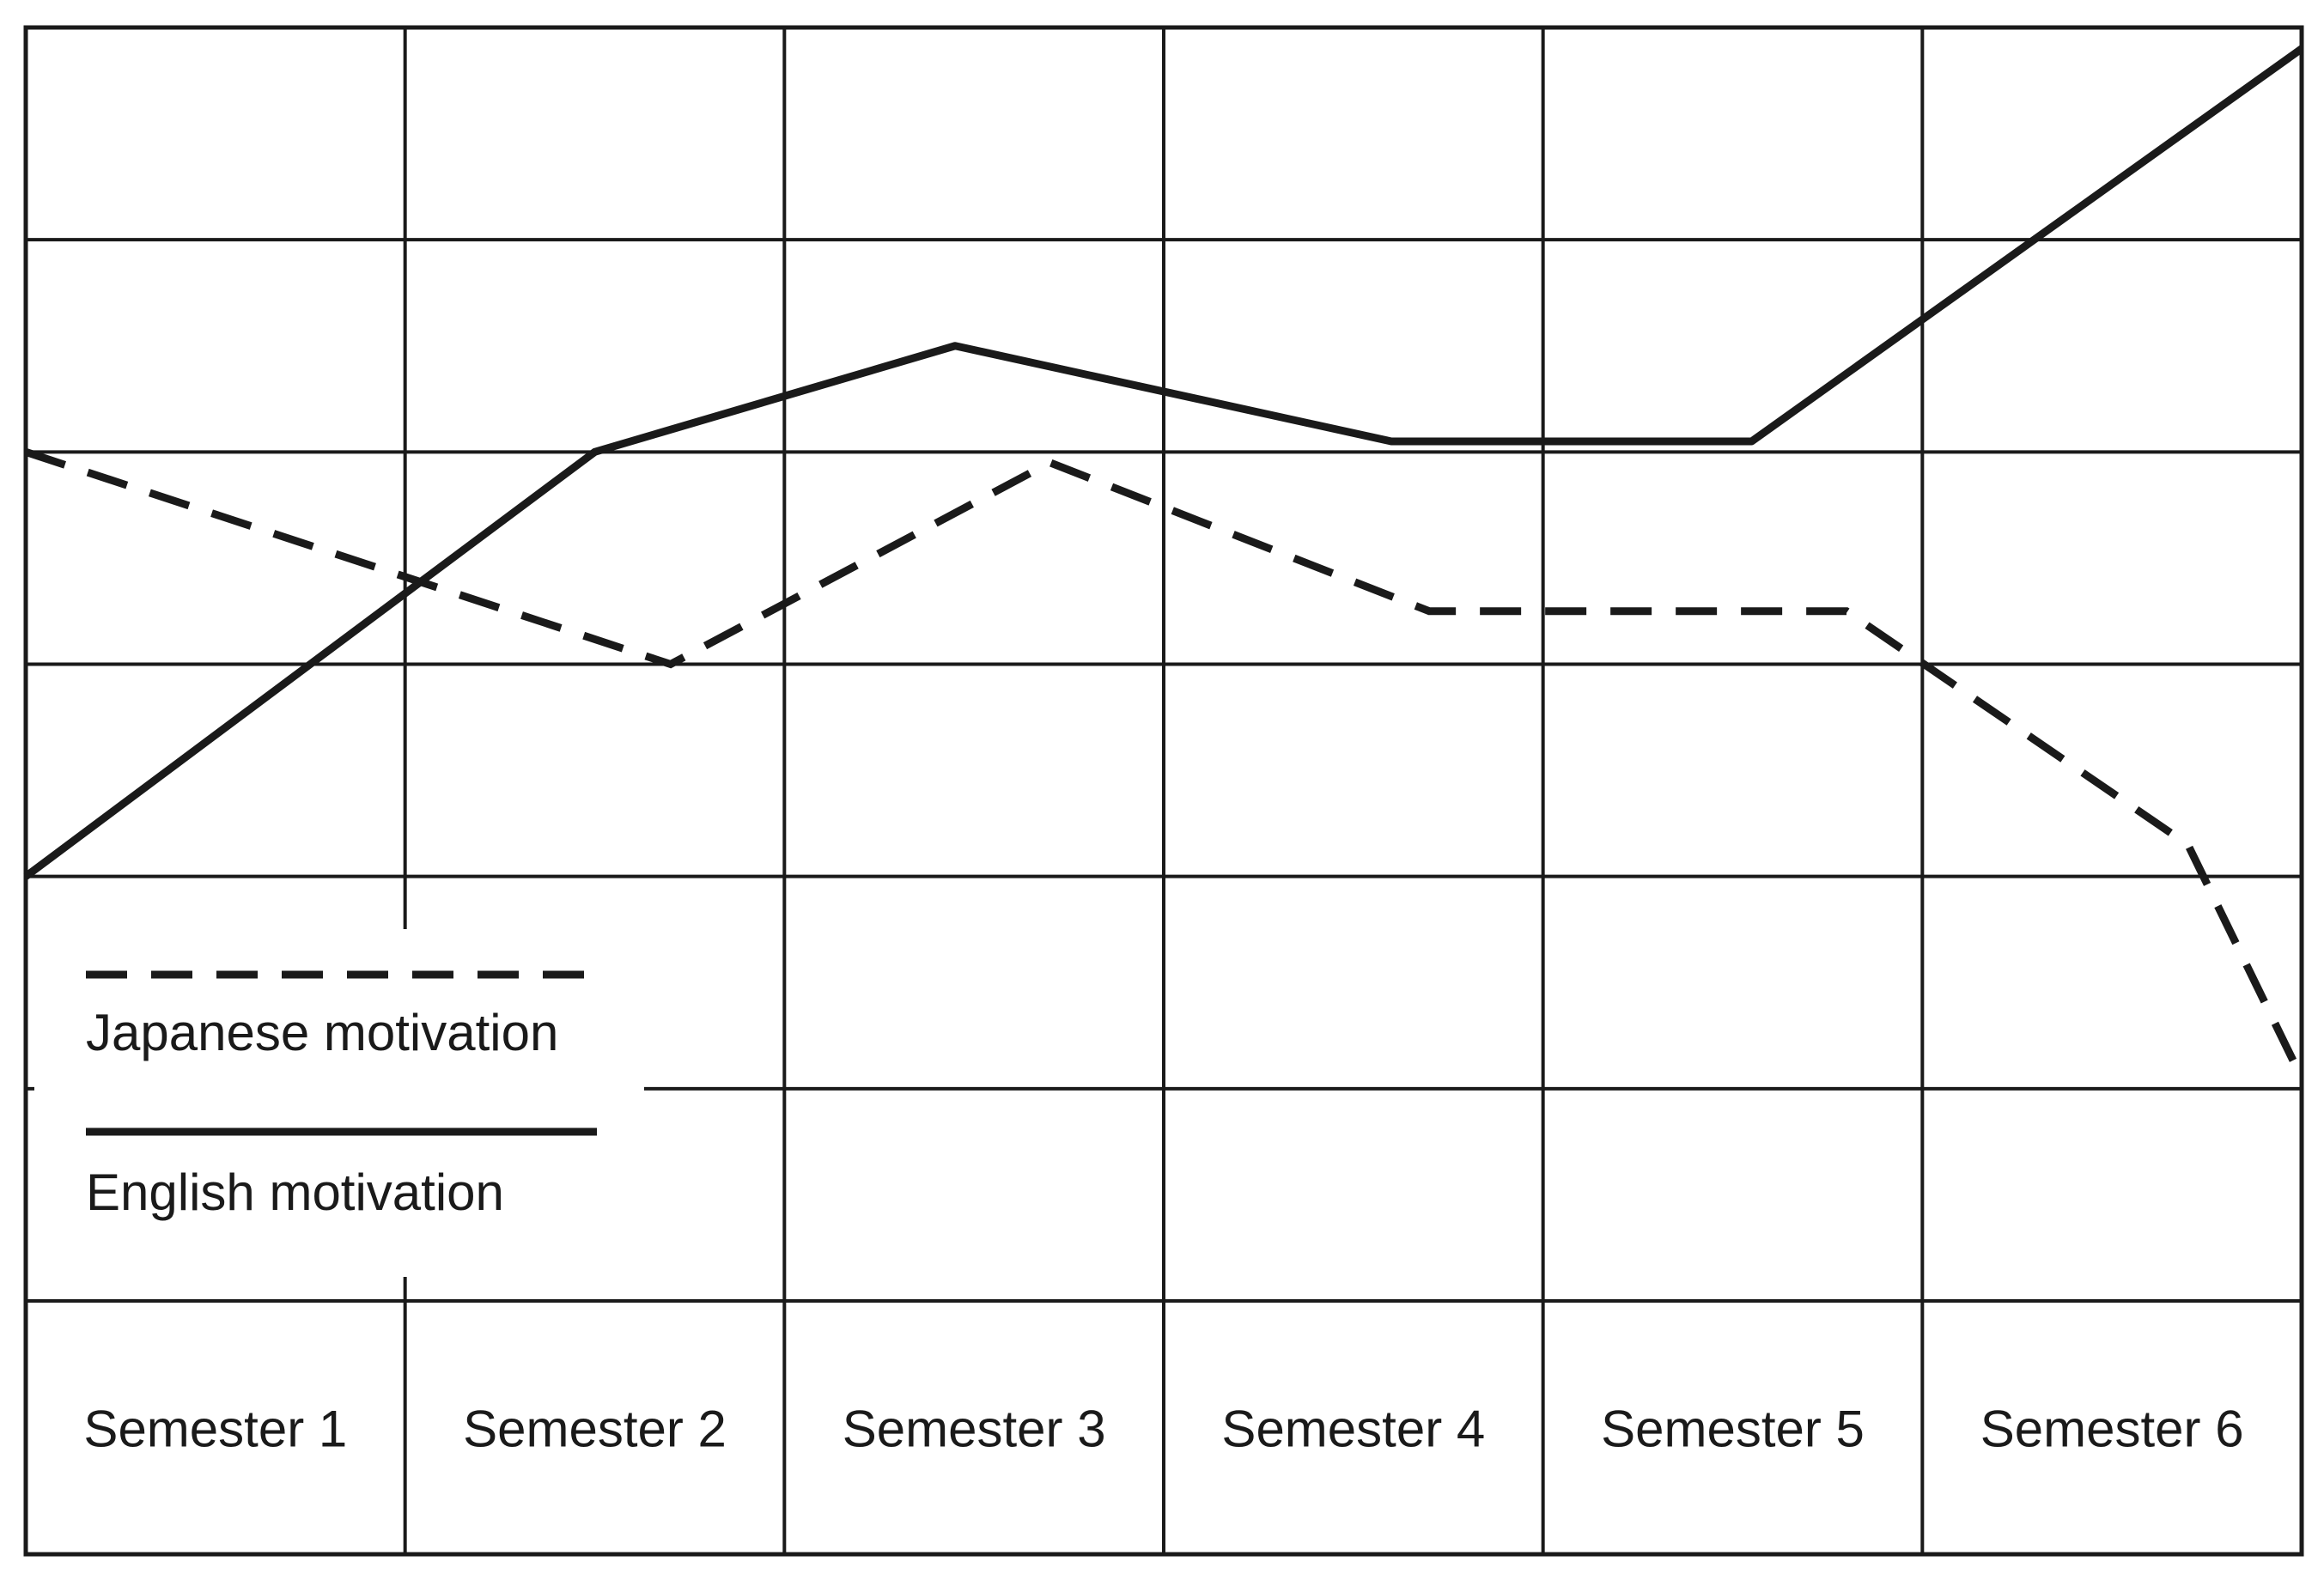 The width and height of the screenshot is (2324, 1574). What do you see at coordinates (295, 1192) in the screenshot?
I see `legend-english-label: English motivation` at bounding box center [295, 1192].